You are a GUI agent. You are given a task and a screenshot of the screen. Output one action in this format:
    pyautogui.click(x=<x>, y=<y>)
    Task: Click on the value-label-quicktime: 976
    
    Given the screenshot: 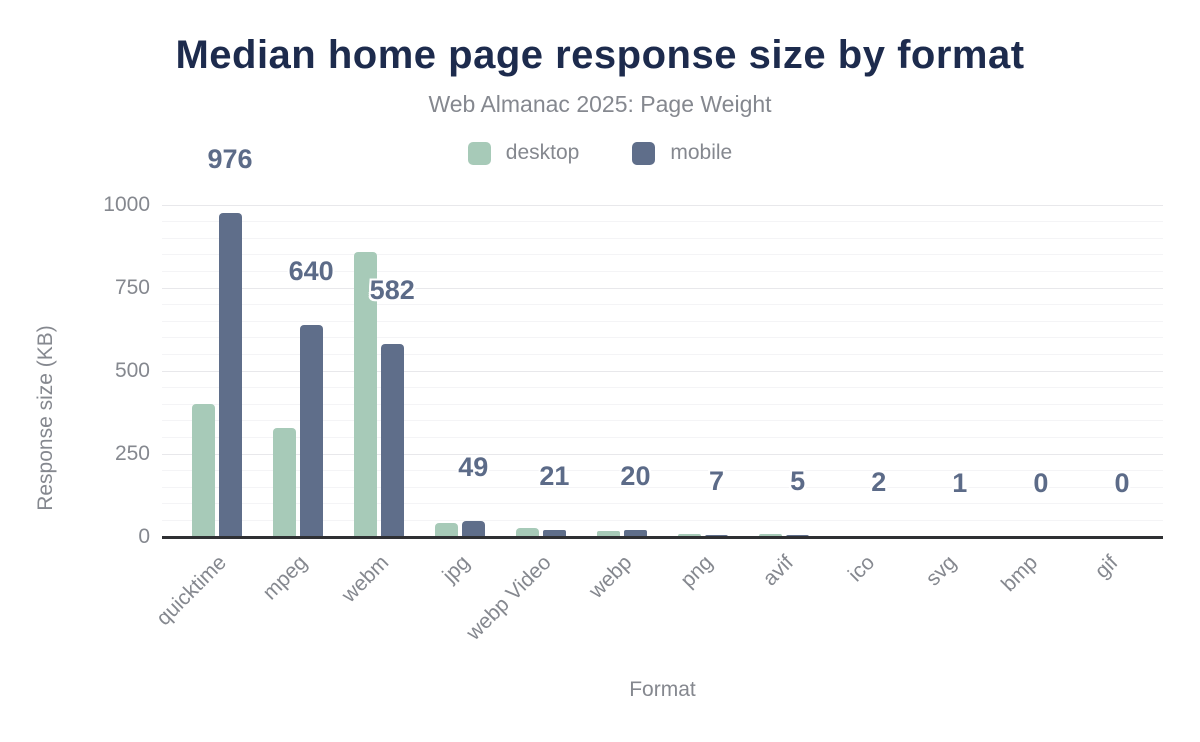 What is the action you would take?
    pyautogui.click(x=230, y=158)
    